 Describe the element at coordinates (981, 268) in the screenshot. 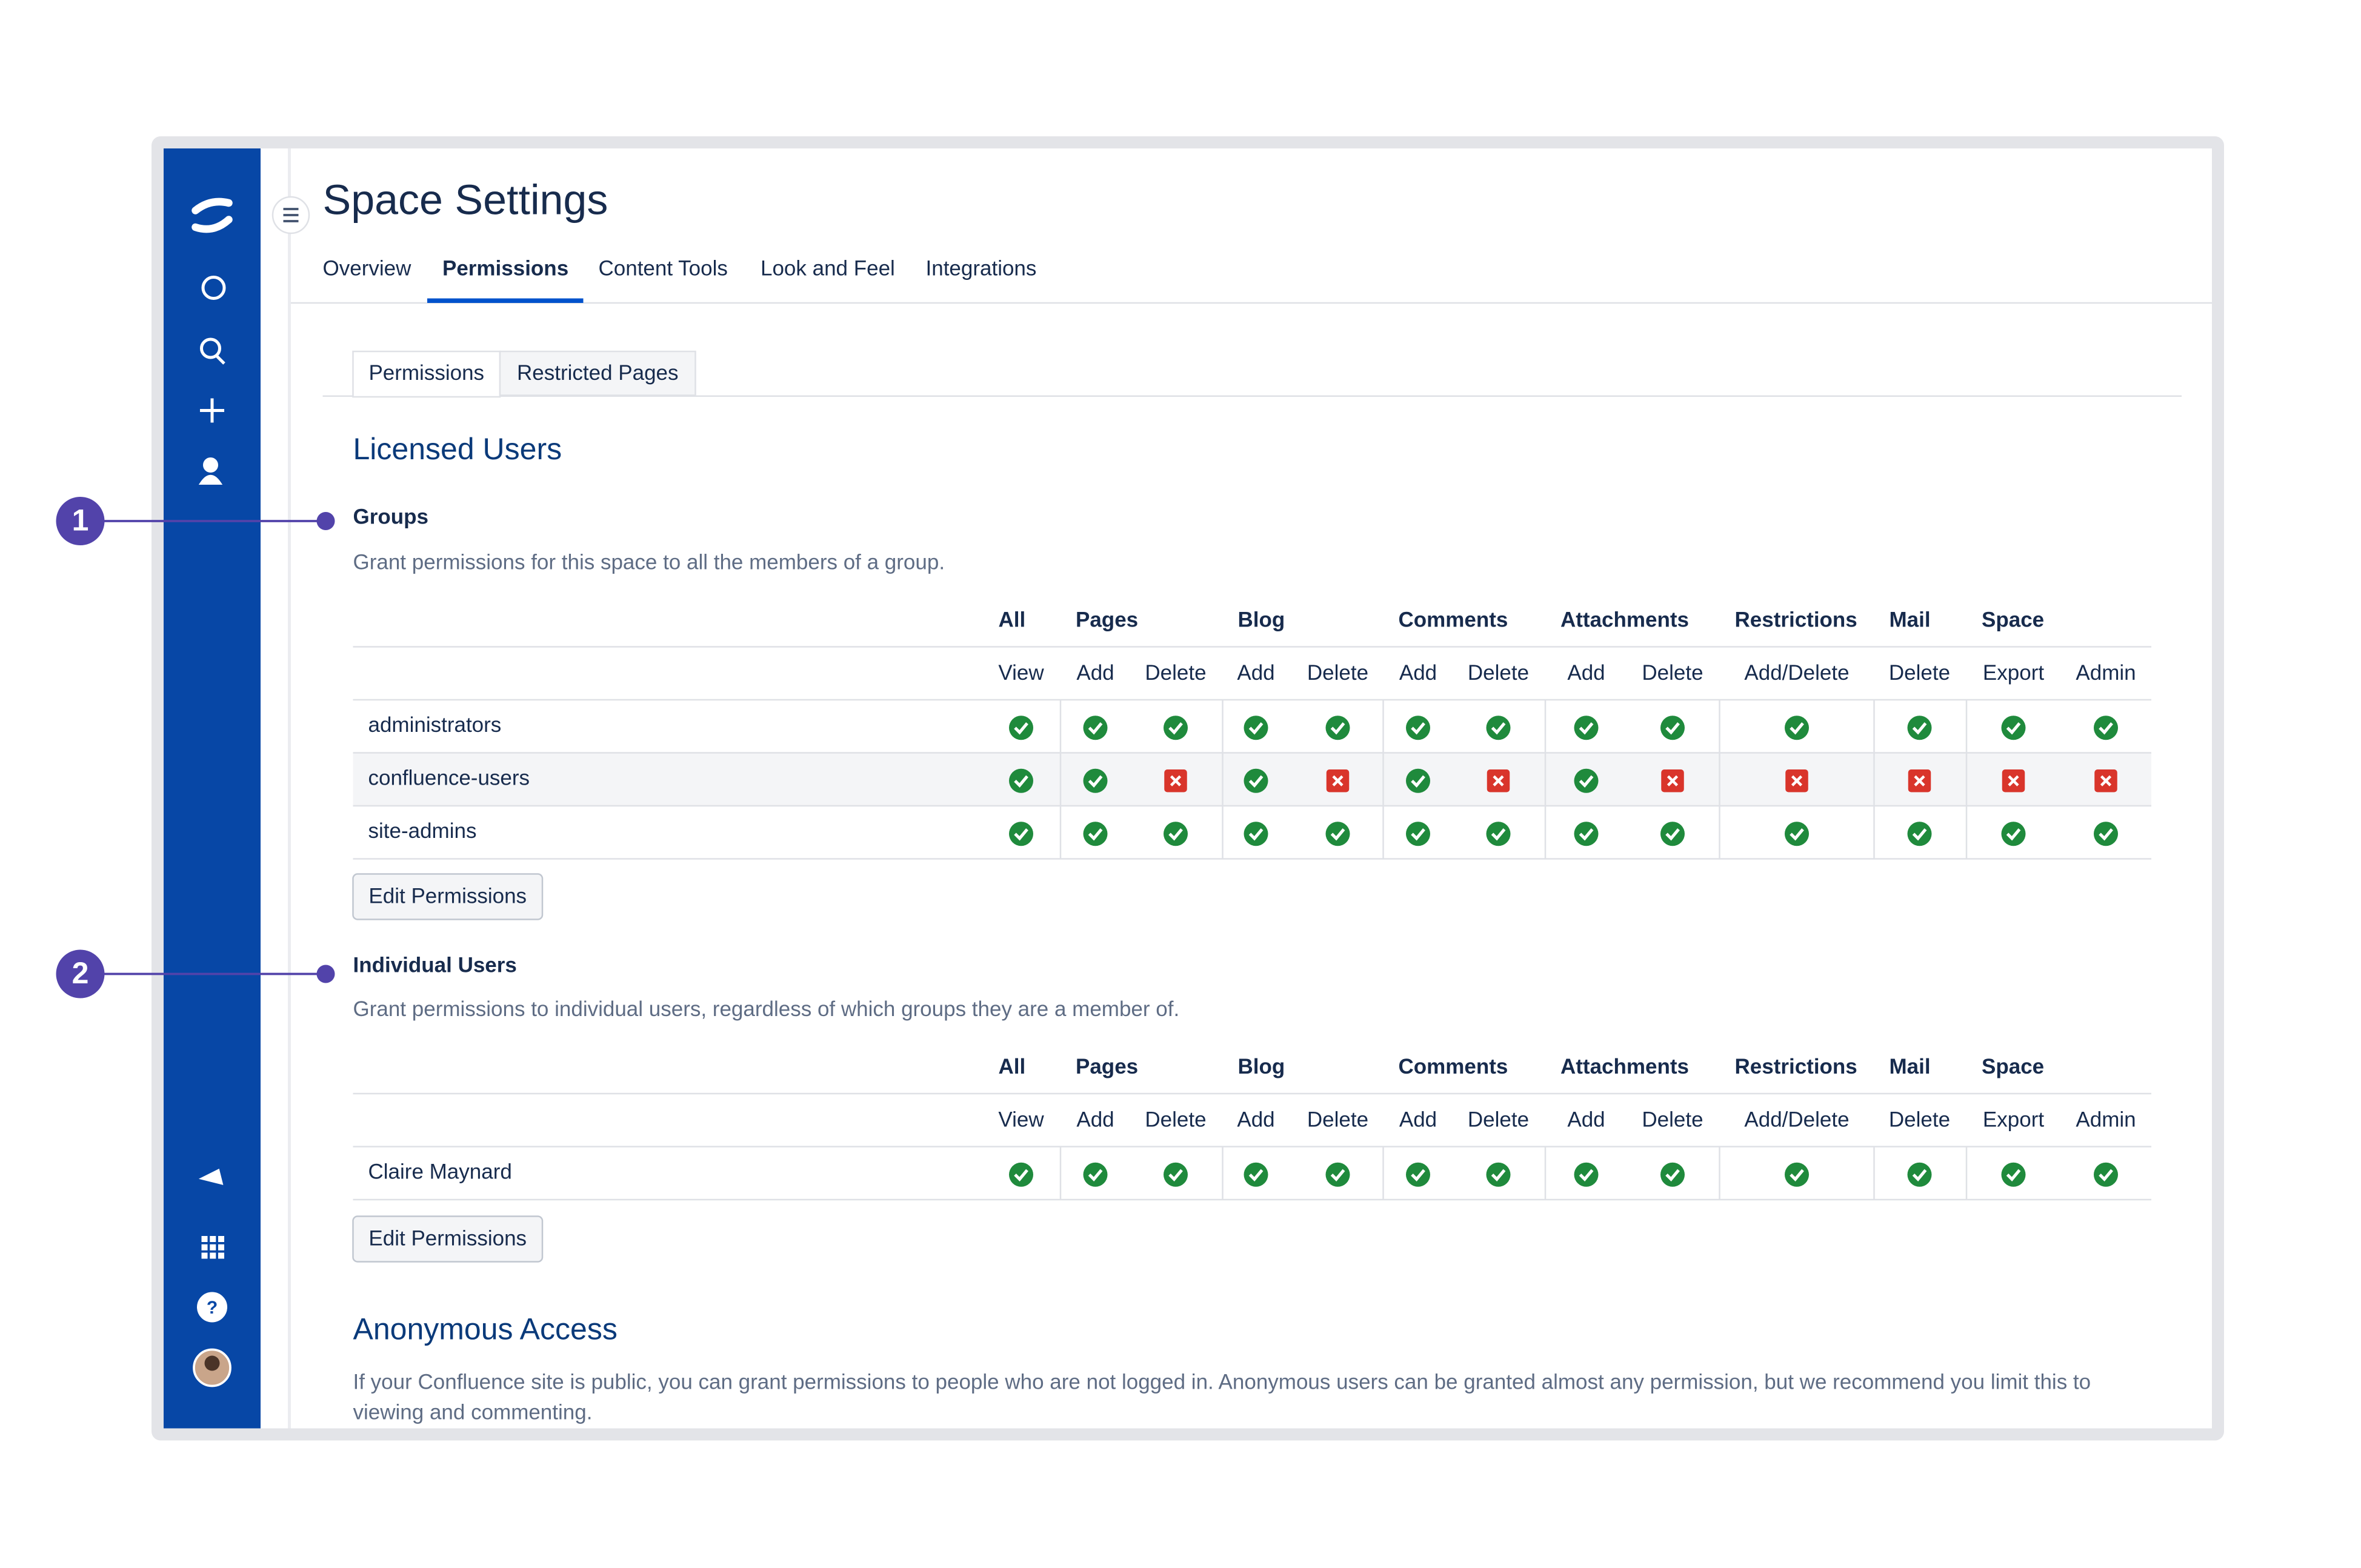

I see `nav-tab: Integrations` at that location.